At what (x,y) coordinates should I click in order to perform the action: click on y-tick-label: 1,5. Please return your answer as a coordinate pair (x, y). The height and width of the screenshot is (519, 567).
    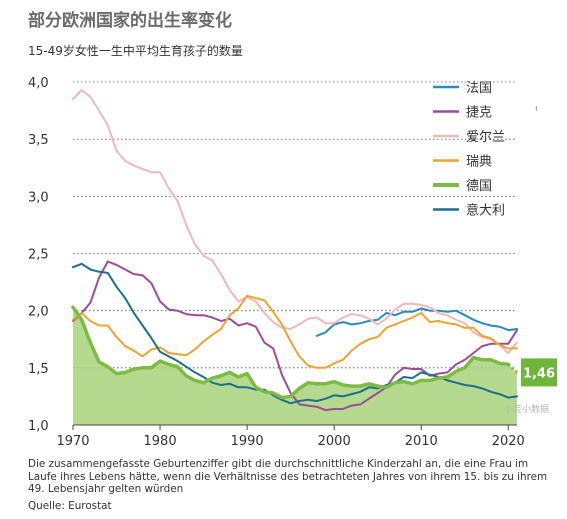
    Looking at the image, I should click on (38, 369).